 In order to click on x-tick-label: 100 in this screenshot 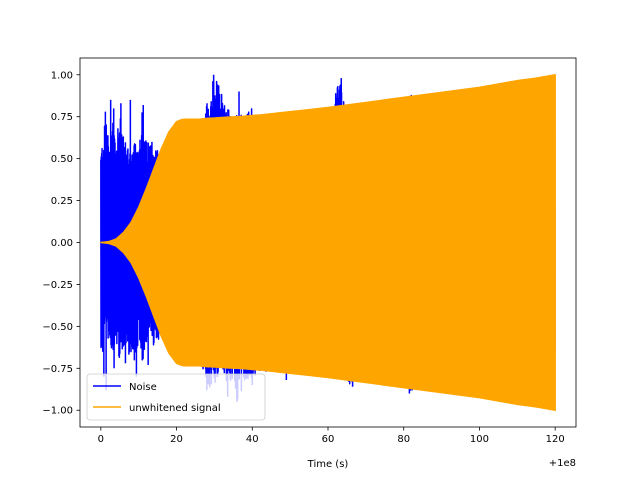, I will do `click(479, 439)`.